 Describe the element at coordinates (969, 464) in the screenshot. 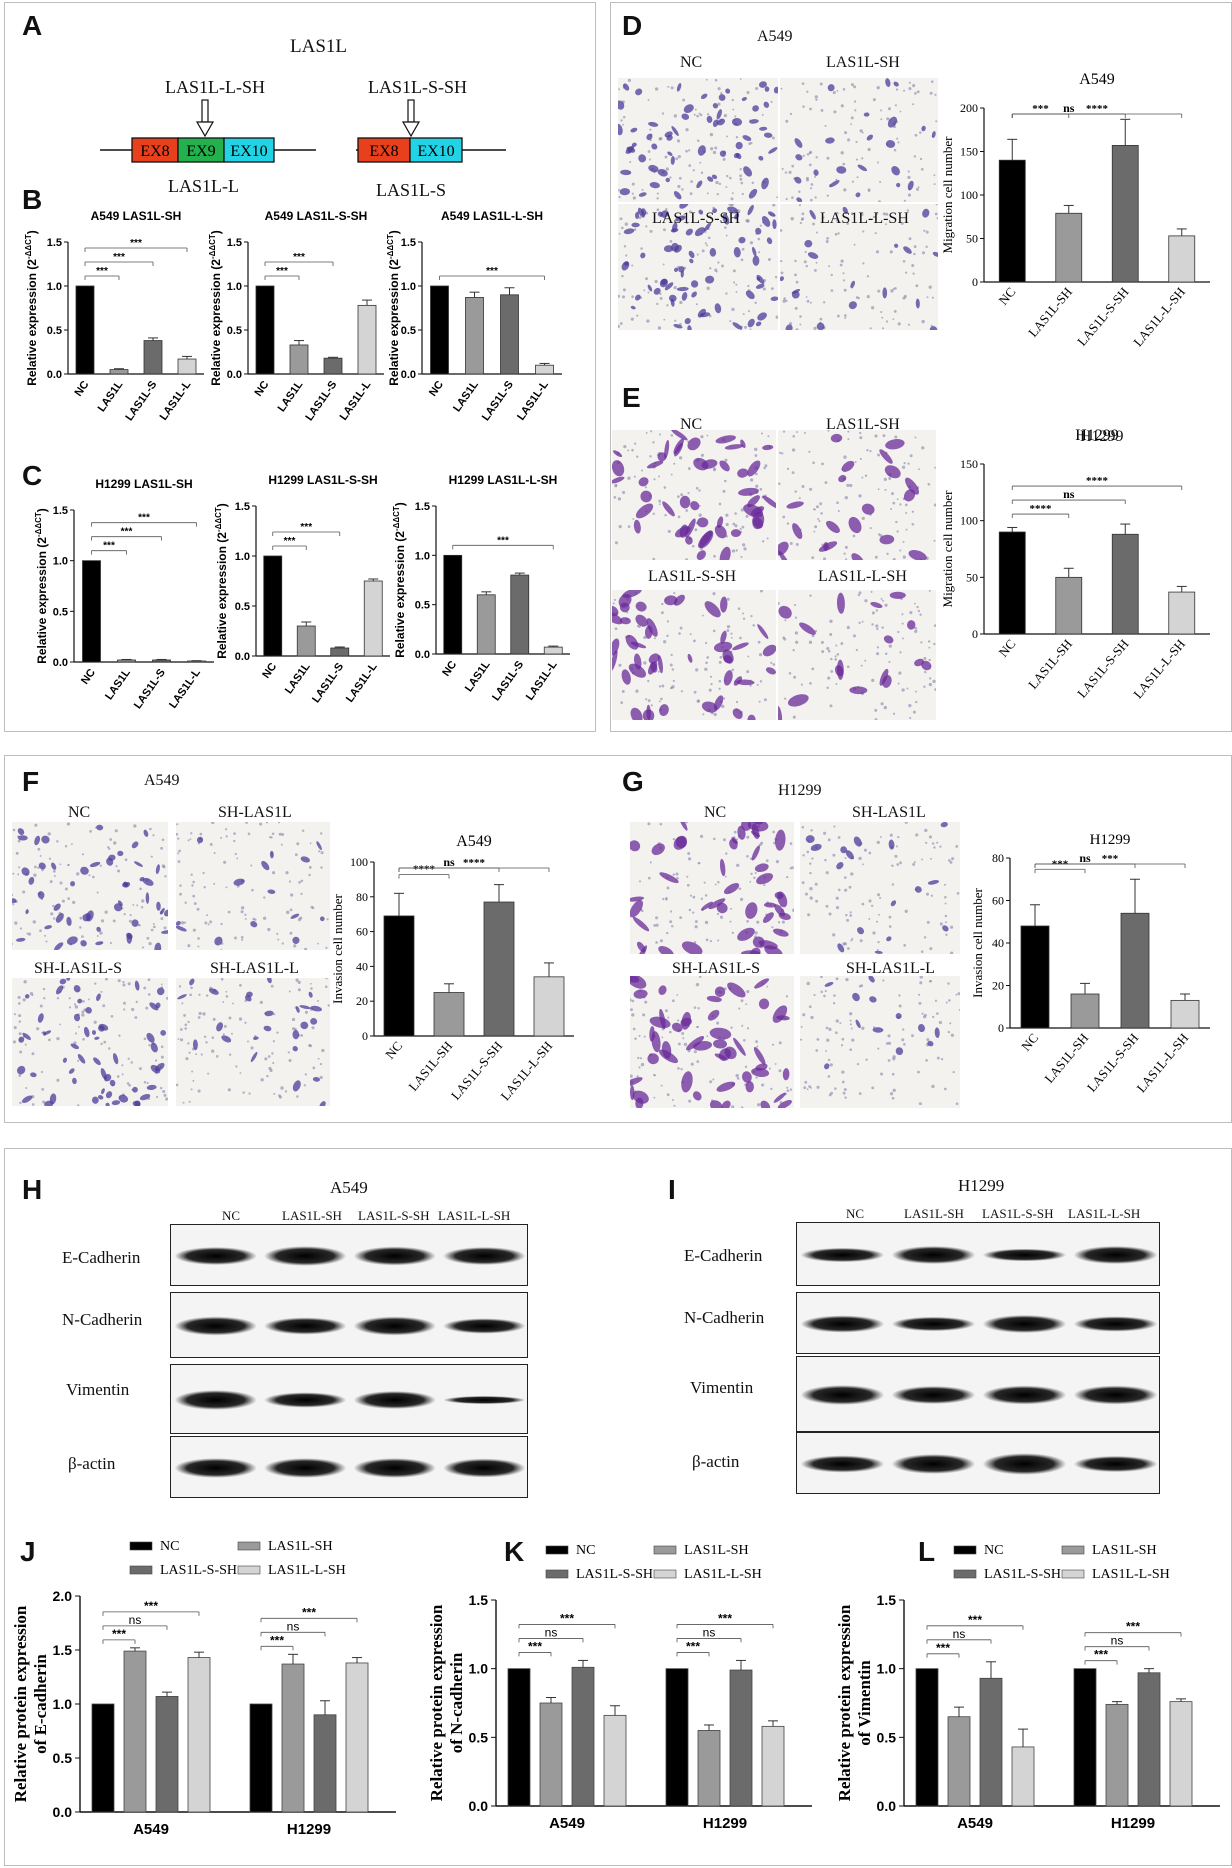

I see `y-tick-label: 150` at that location.